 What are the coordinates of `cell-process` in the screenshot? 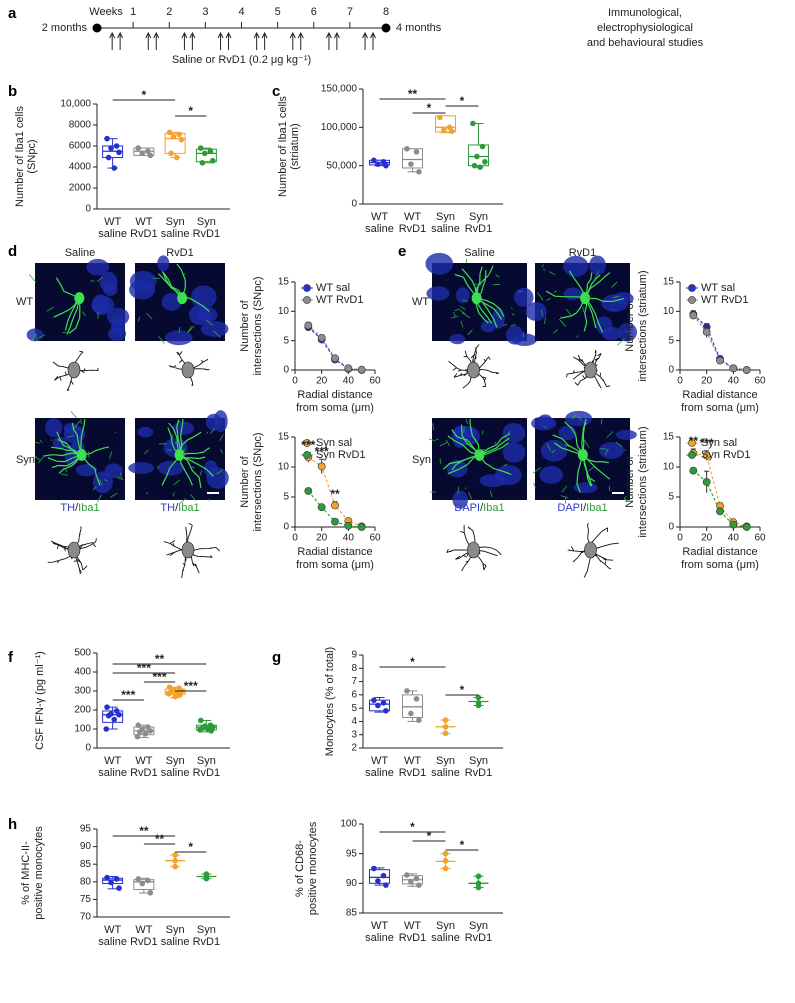 It's located at (80, 560).